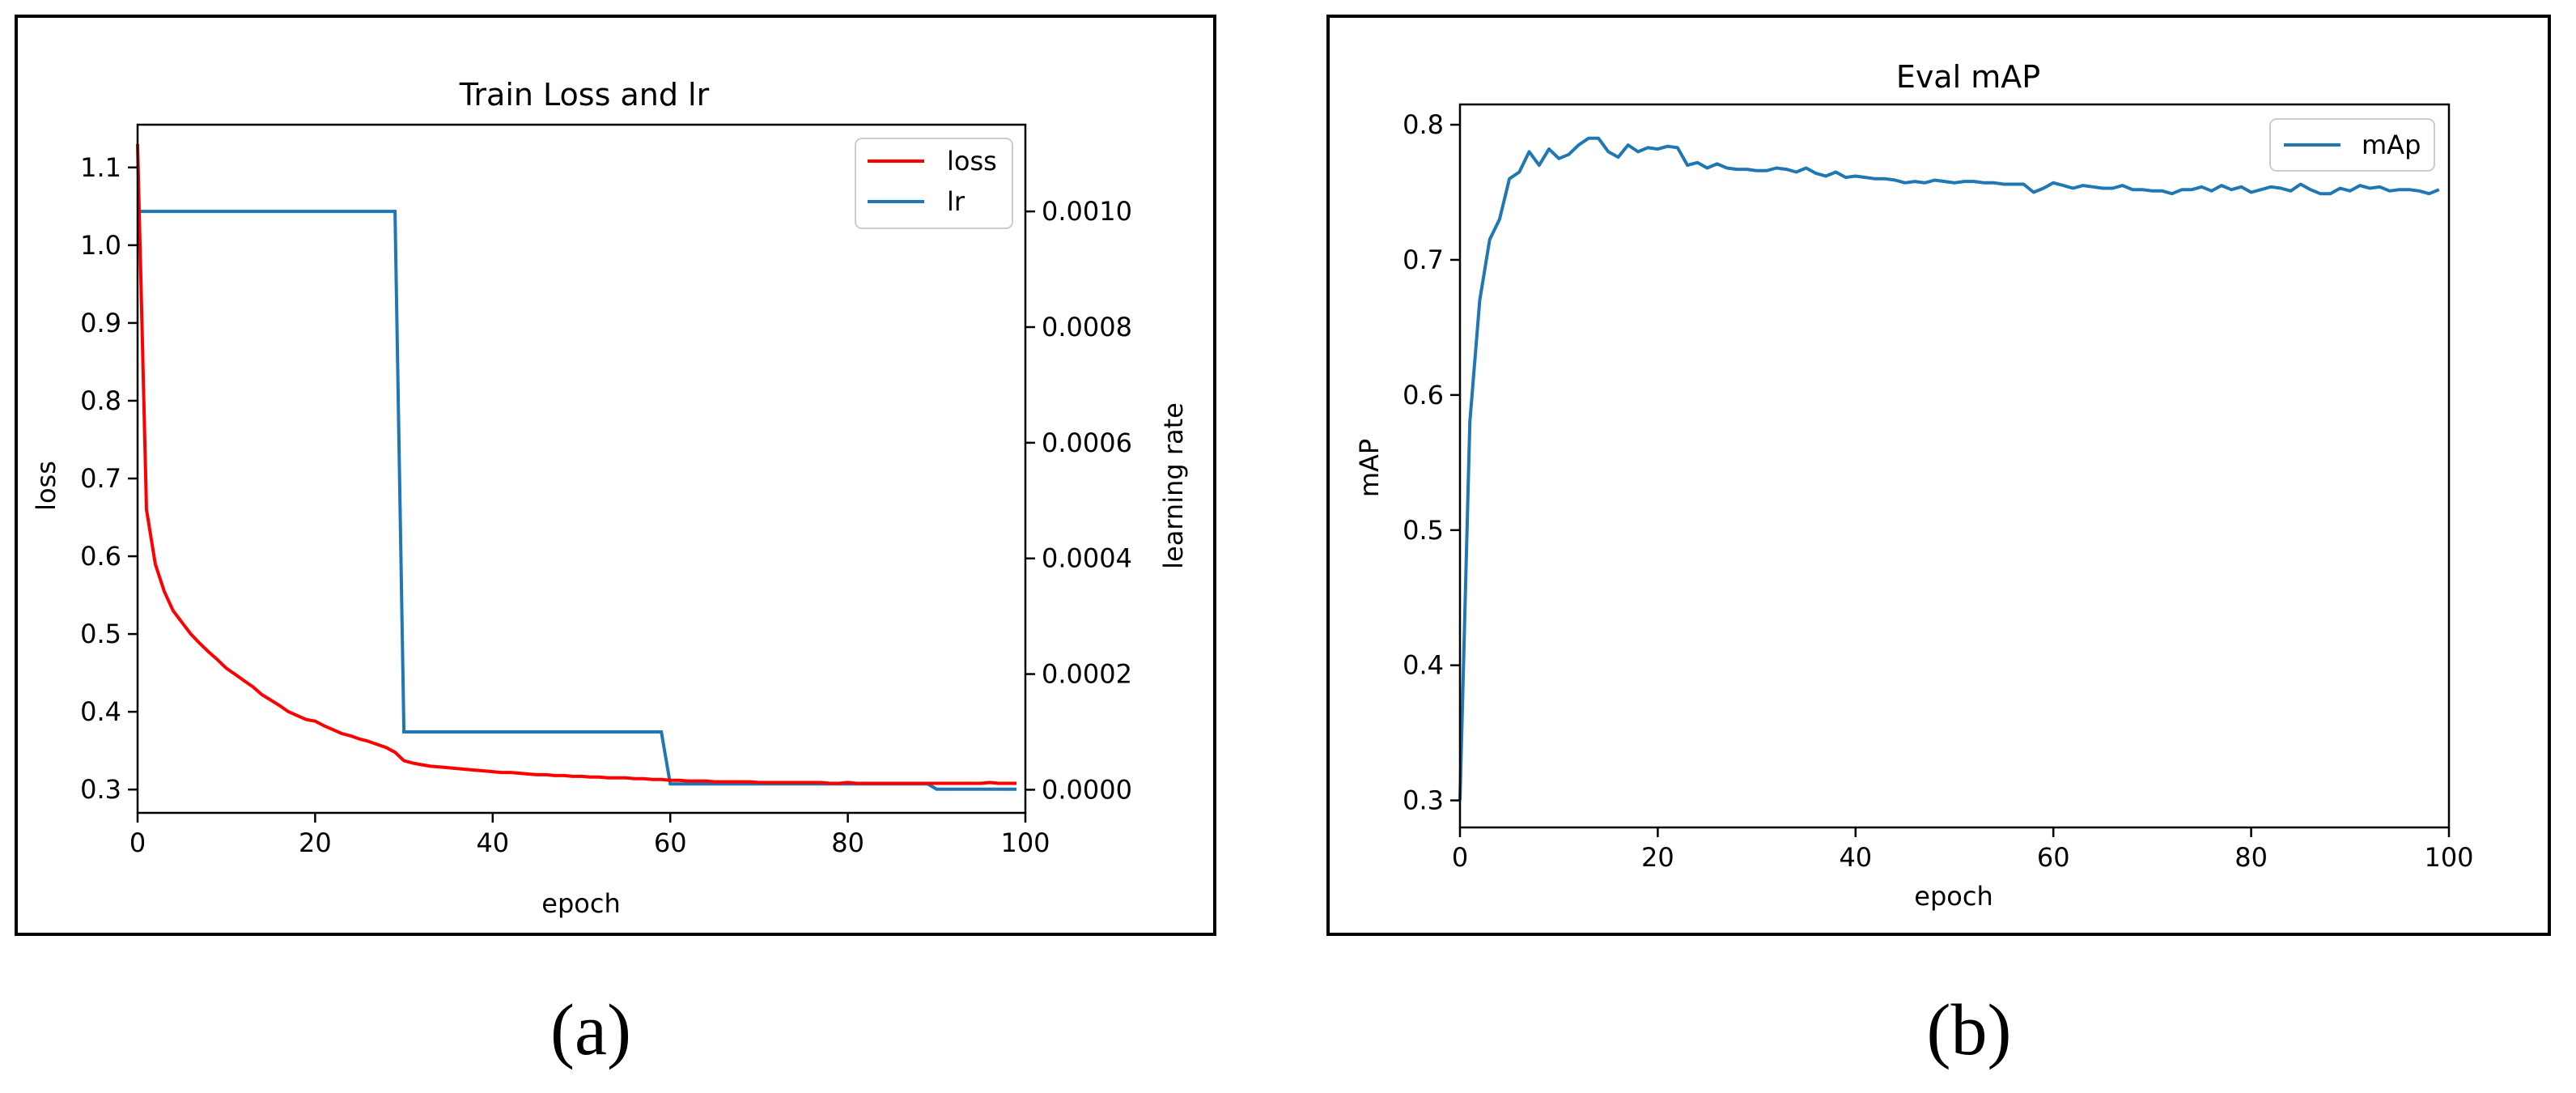 The image size is (2576, 1093). What do you see at coordinates (2391, 145) in the screenshot?
I see `legend-map-label: mAp` at bounding box center [2391, 145].